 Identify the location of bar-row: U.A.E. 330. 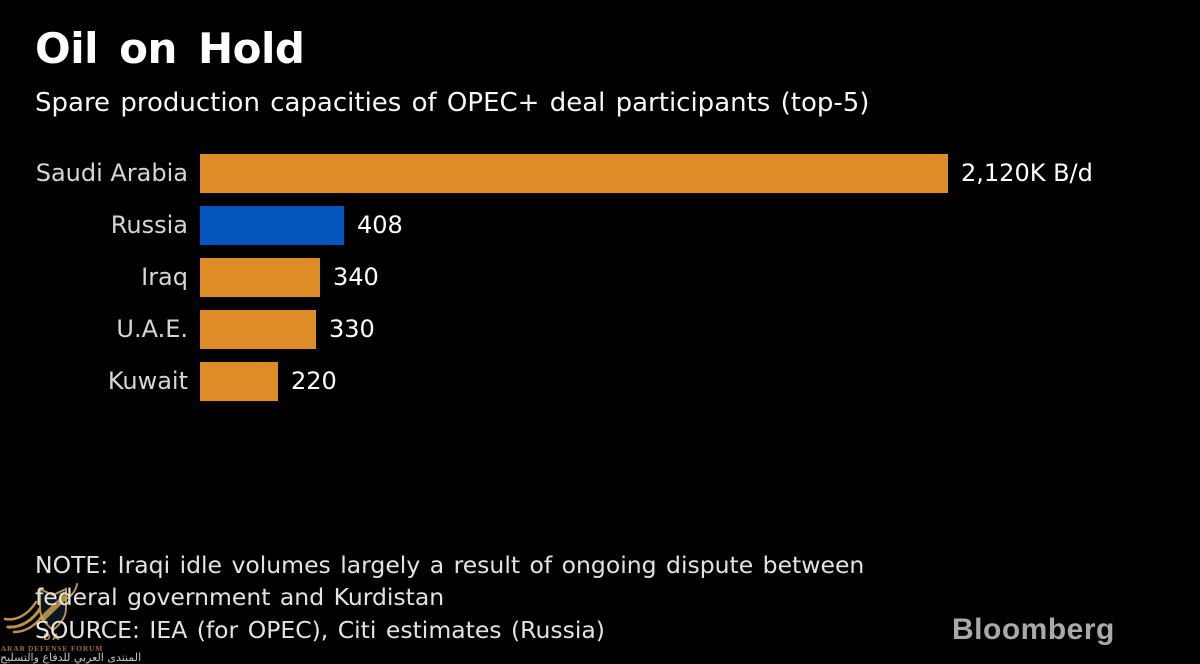
(600, 329).